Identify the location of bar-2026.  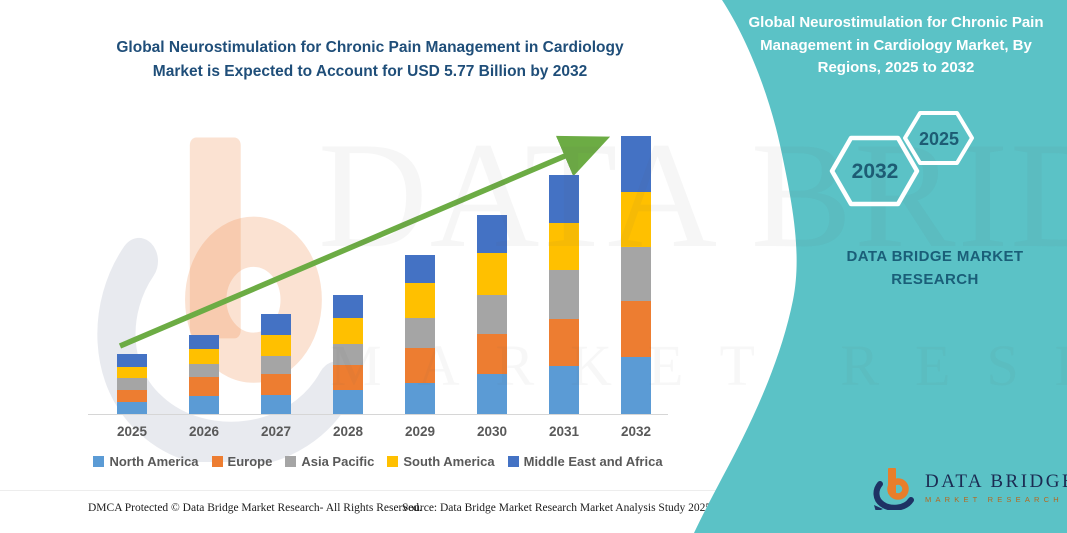
(204, 374).